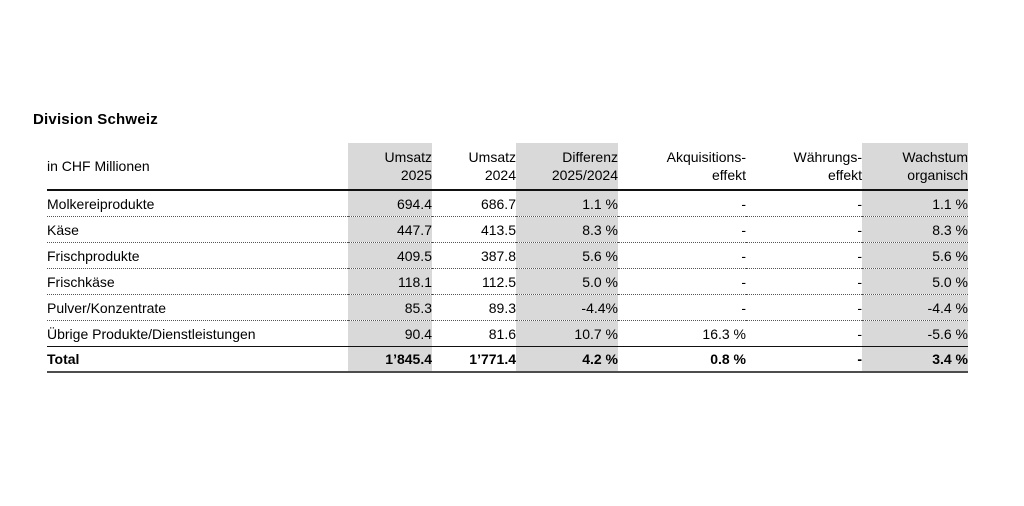  Describe the element at coordinates (682, 167) in the screenshot. I see `col-header-akquisitionseffekt: Akquisitions- effekt` at that location.